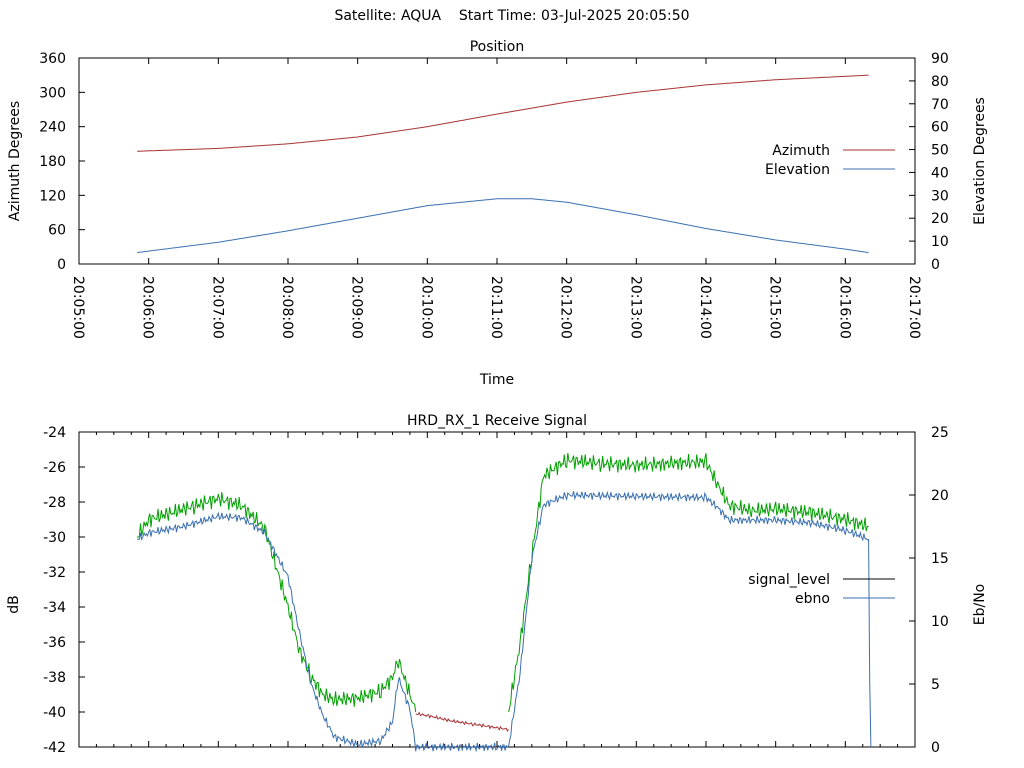 The width and height of the screenshot is (1024, 768). I want to click on x-tick-label: 20:12:00, so click(566, 307).